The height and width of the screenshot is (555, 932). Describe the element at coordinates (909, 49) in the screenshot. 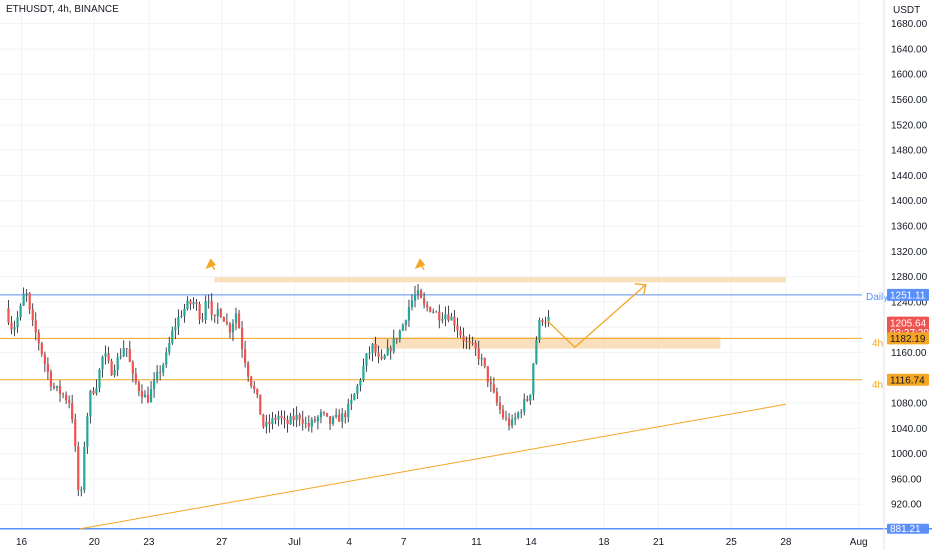

I see `y-tick-label: 1640.00` at that location.